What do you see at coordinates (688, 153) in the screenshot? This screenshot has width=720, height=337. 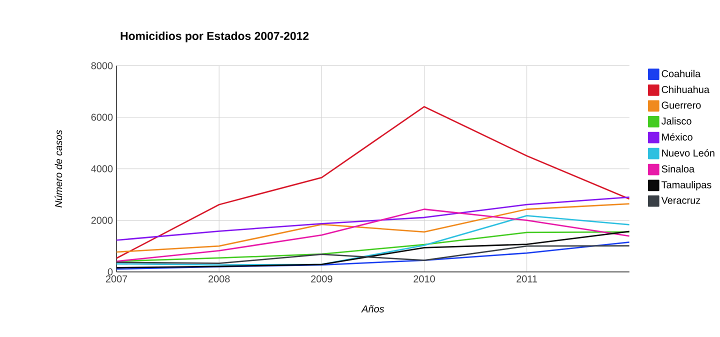 I see `legend-label: Nuevo León` at bounding box center [688, 153].